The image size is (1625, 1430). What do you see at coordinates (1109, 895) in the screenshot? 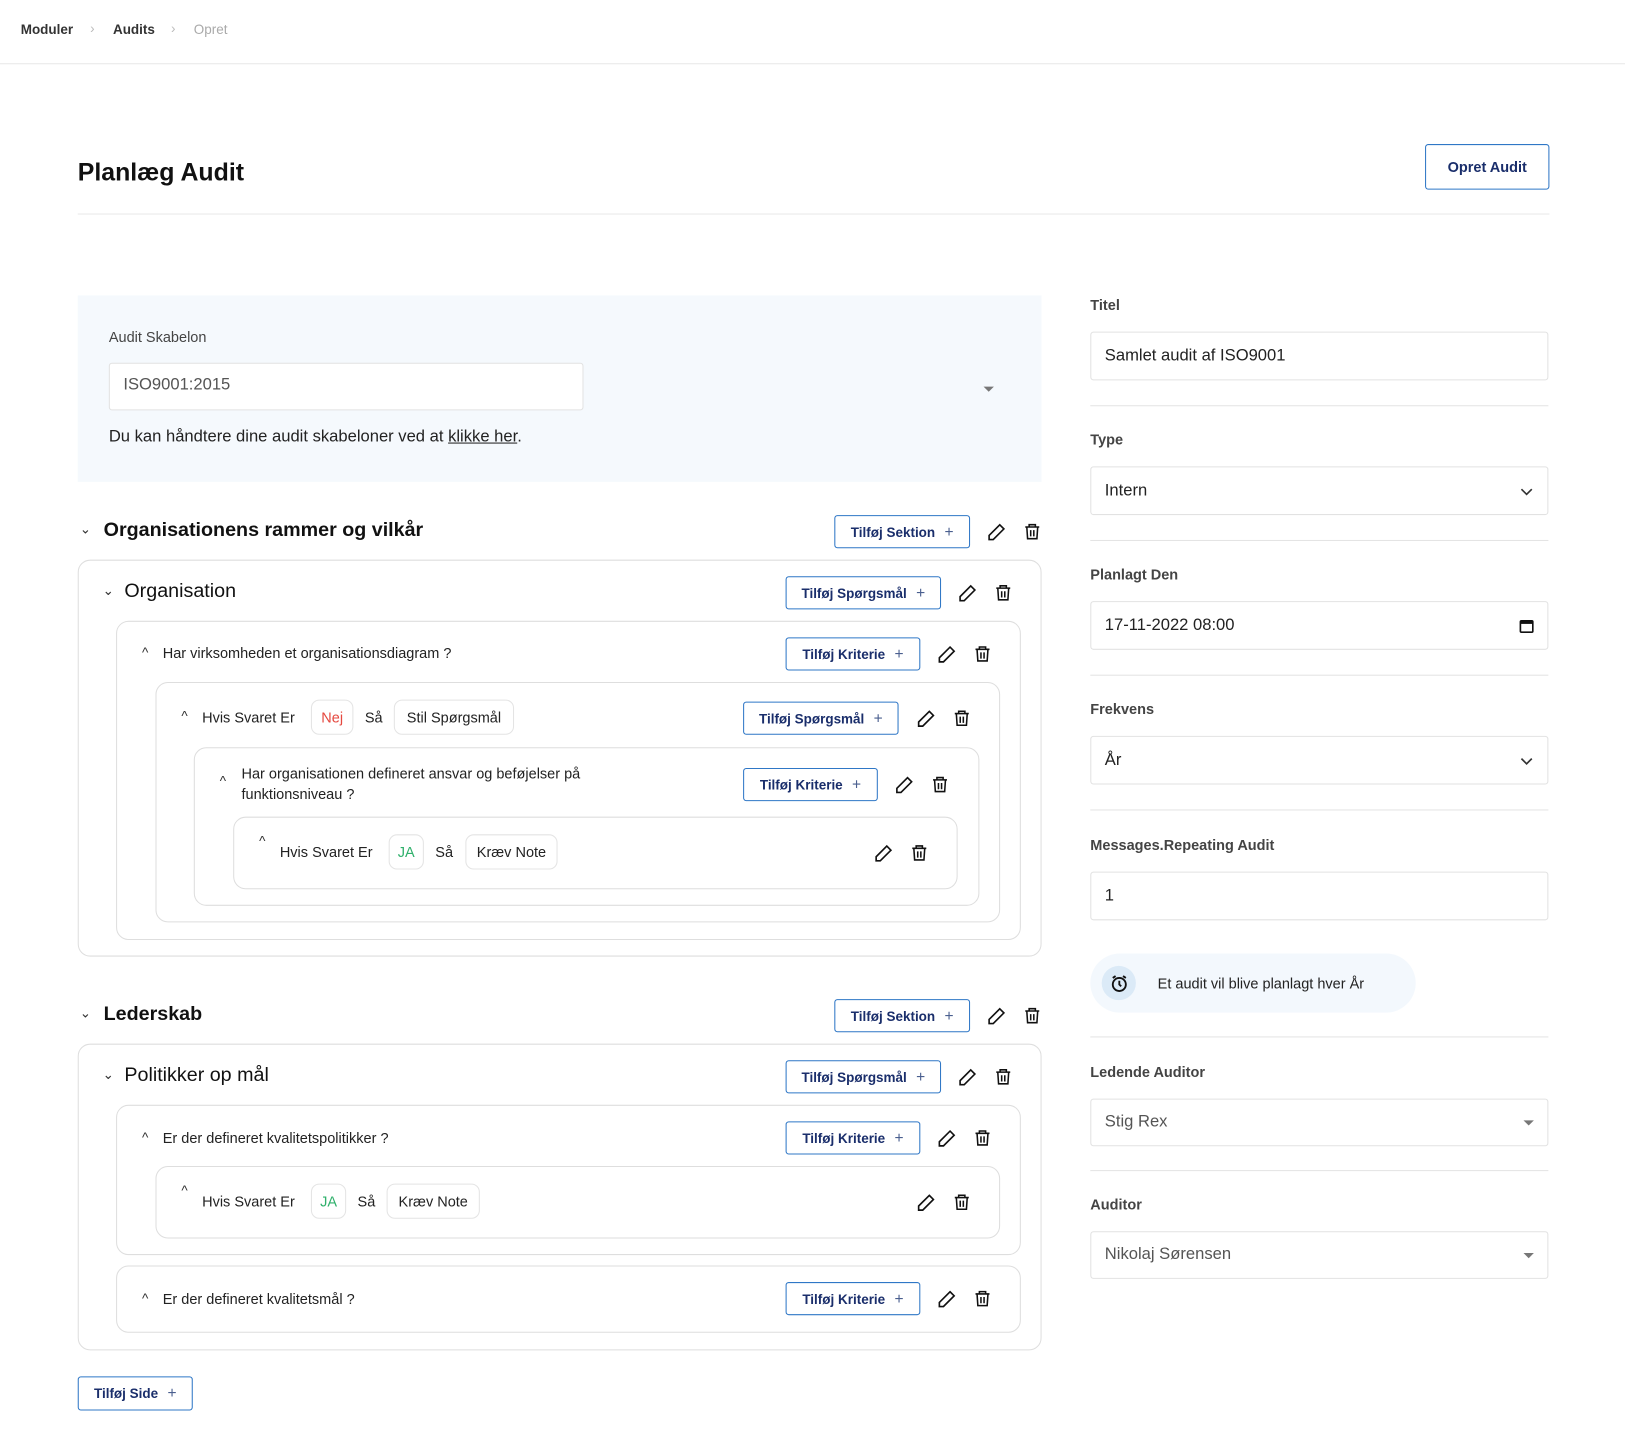
I see `repeat-value: 1` at bounding box center [1109, 895].